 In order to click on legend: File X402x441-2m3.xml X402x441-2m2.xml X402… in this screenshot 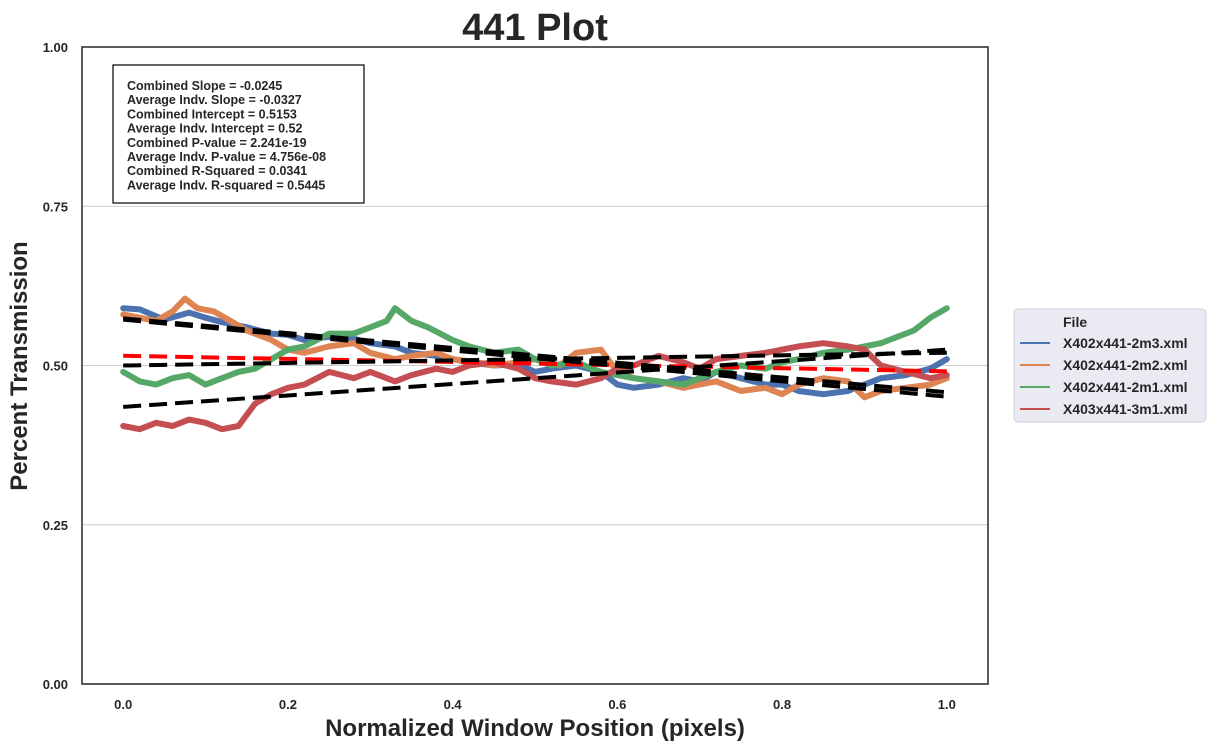, I will do `click(1110, 365)`.